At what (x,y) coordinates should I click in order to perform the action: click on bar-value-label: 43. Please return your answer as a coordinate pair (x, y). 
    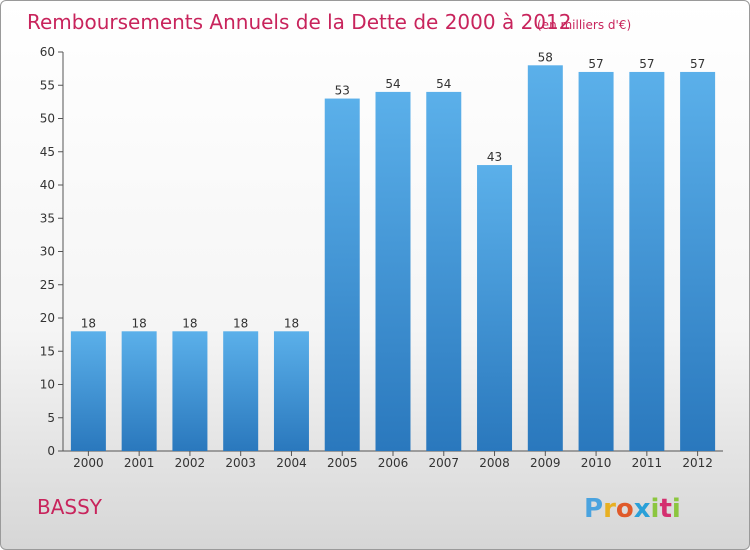
    Looking at the image, I should click on (494, 157).